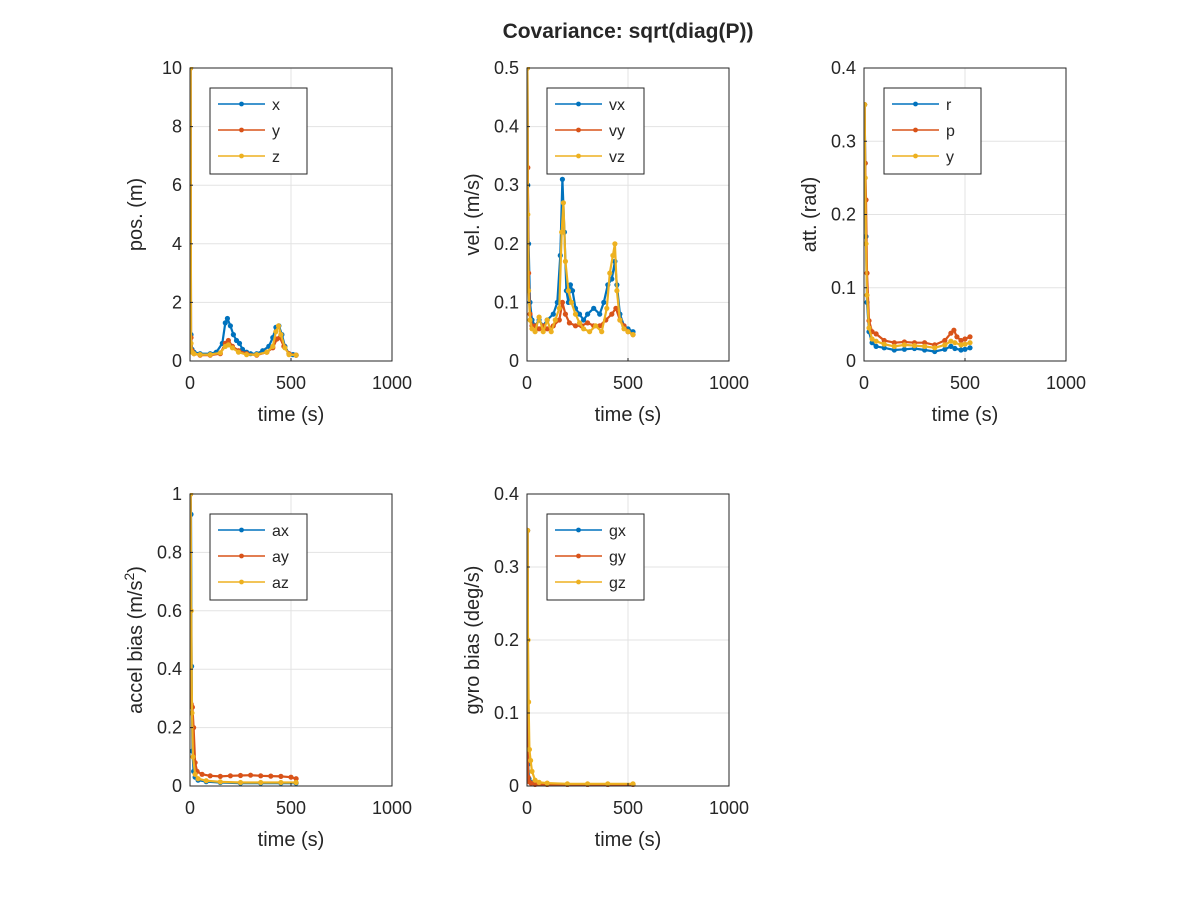 The height and width of the screenshot is (900, 1200). Describe the element at coordinates (241, 530) in the screenshot. I see `legend-marker-ax` at that location.